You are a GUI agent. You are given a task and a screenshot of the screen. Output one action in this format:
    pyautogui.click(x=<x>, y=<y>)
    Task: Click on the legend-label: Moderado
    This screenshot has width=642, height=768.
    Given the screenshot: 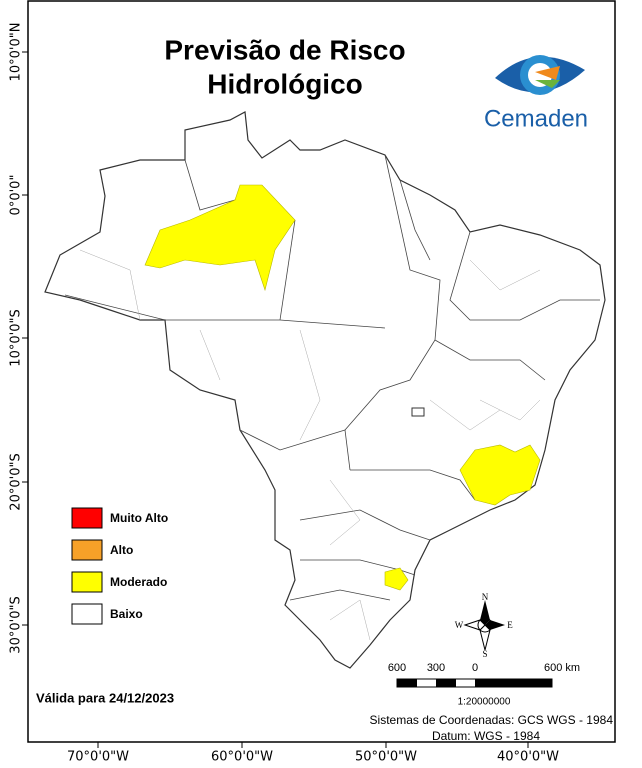 What is the action you would take?
    pyautogui.click(x=138, y=582)
    